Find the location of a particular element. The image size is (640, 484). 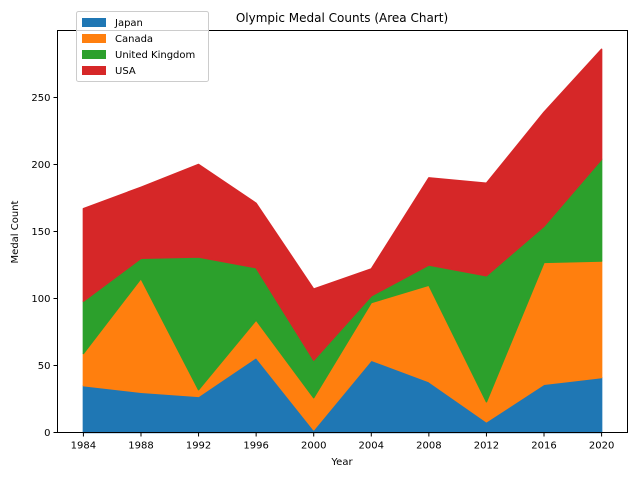

x-axis-ticks: 1984 1988 1992 1996 2000 2004 2008 2012 2016 2020 is located at coordinates (342, 442).